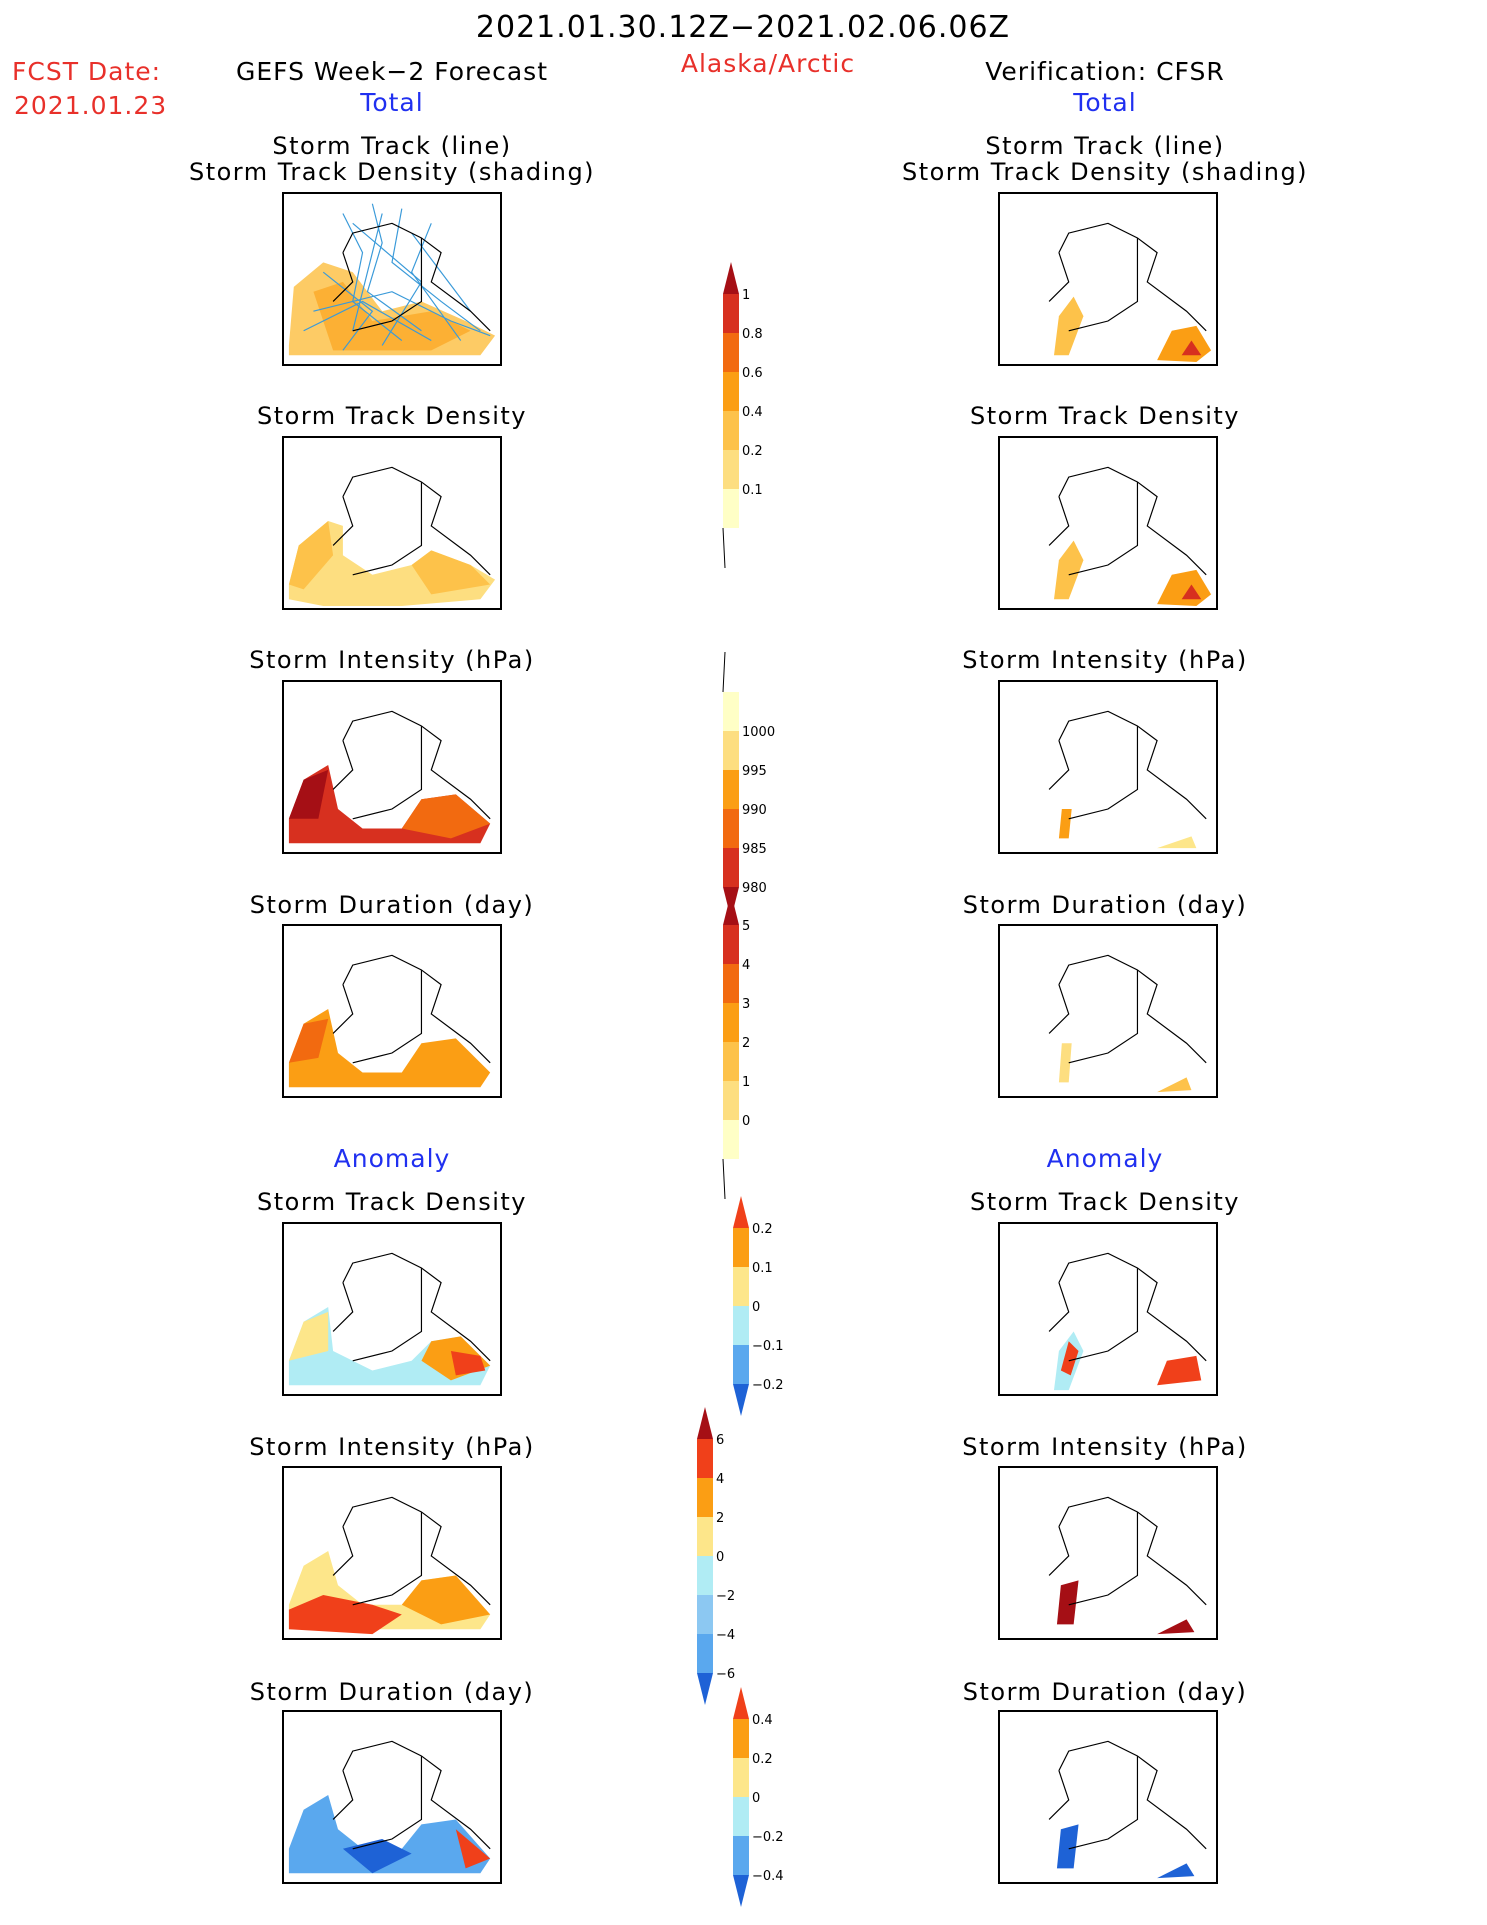 The width and height of the screenshot is (1487, 1925). Describe the element at coordinates (768, 1876) in the screenshot. I see `colorbar-label: −0.4` at that location.